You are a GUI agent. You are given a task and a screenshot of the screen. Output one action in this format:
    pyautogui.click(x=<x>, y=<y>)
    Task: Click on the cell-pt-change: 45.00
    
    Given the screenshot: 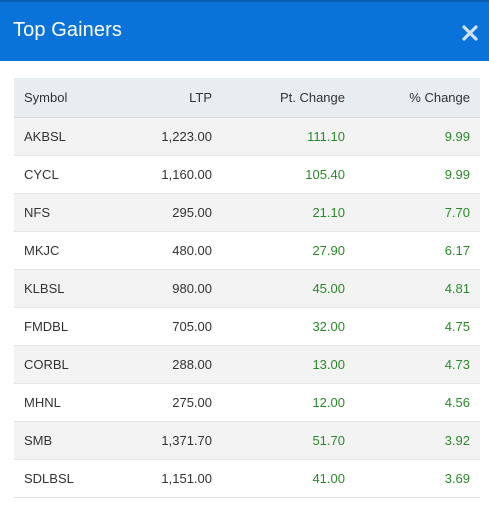 What is the action you would take?
    pyautogui.click(x=288, y=288)
    